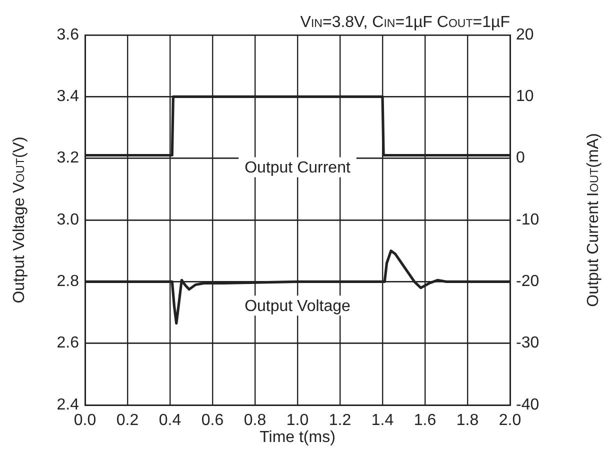 Image resolution: width=616 pixels, height=451 pixels. I want to click on x-axis-title: Time t(ms), so click(298, 437).